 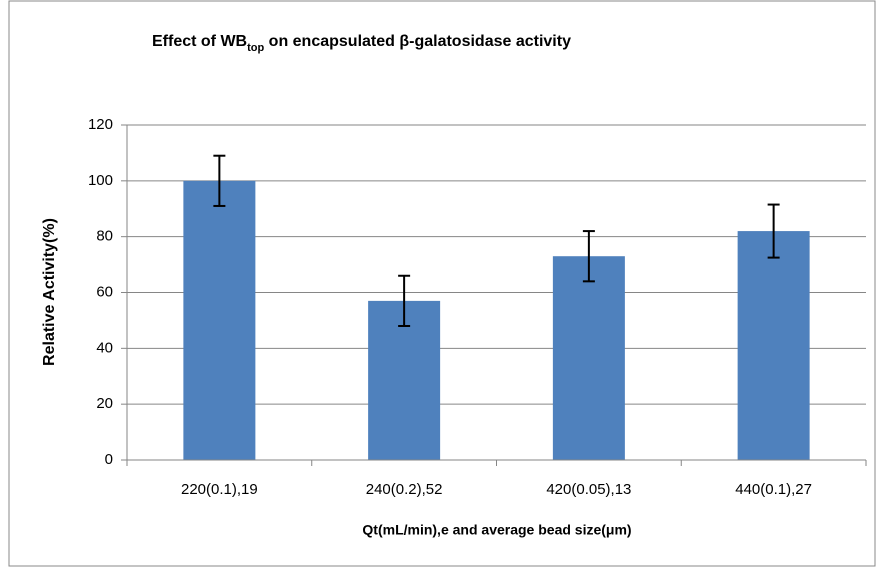 I want to click on title-rest: on encapsulated β-galatosidase activity, so click(x=417, y=41).